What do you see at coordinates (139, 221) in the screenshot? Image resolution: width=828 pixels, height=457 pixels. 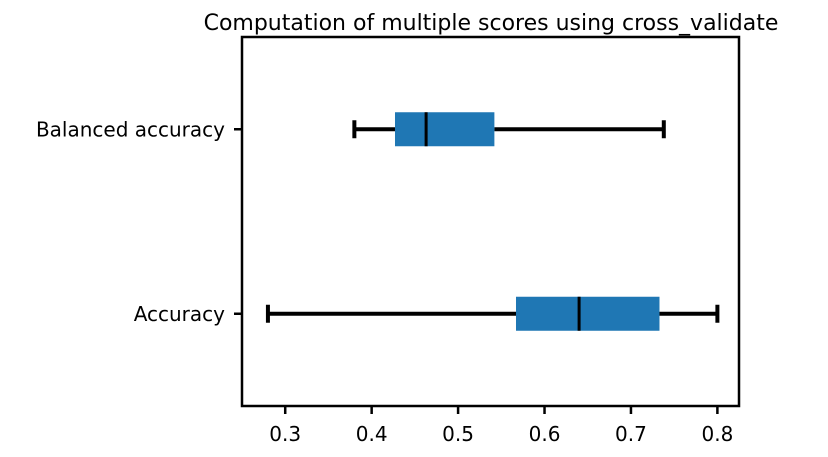 I see `y-axis: Accuracy Balanced accuracy` at bounding box center [139, 221].